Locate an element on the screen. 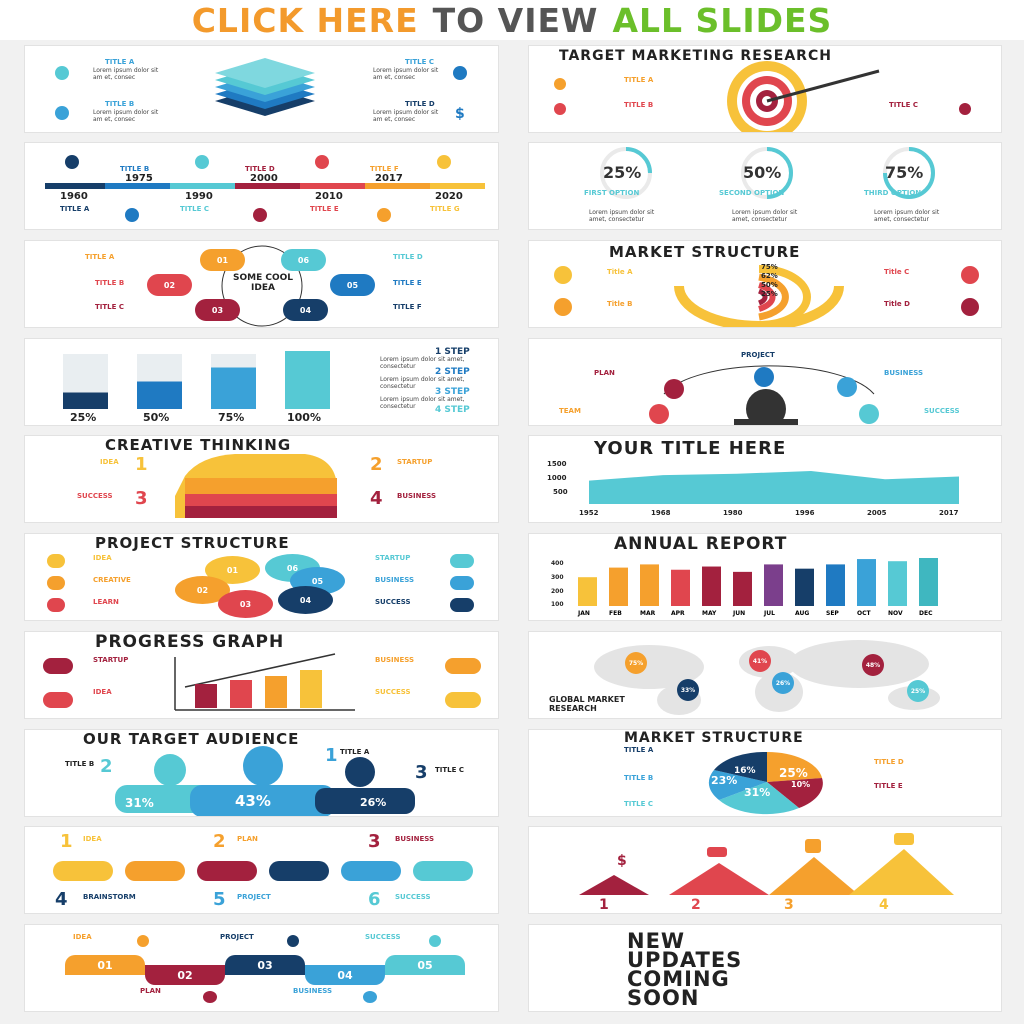 The image size is (1024, 1024). ytick-1500: 1500 is located at coordinates (557, 464).